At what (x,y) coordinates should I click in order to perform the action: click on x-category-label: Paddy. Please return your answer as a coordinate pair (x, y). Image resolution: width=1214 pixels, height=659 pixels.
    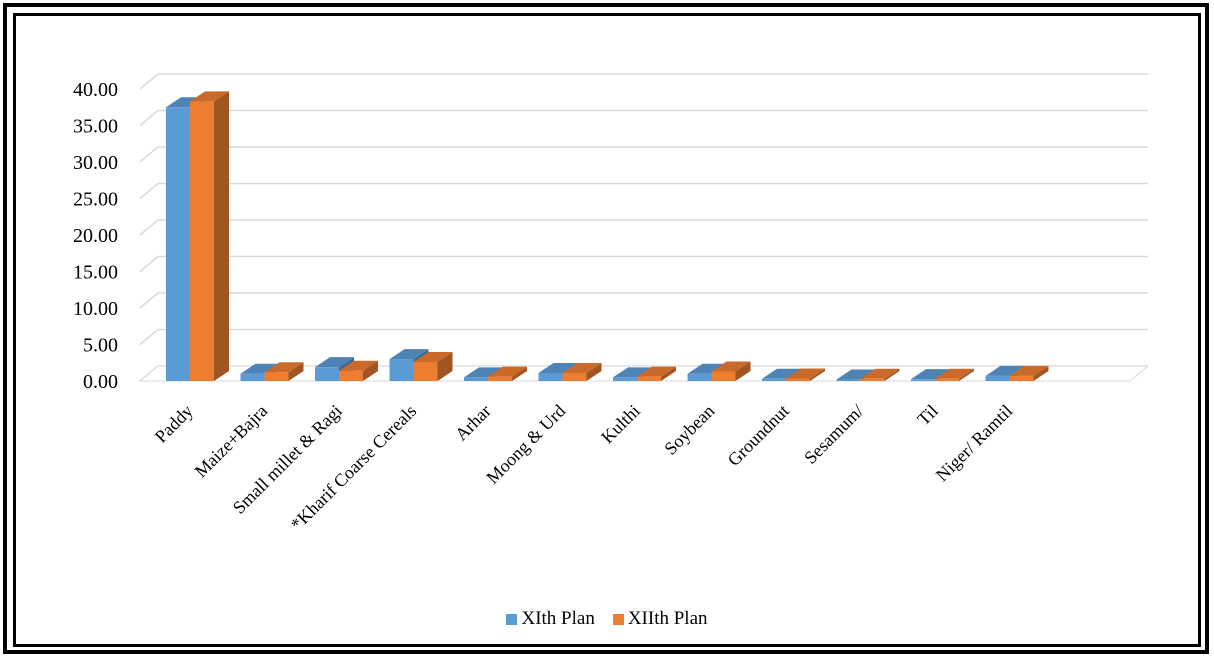
    Looking at the image, I should click on (174, 424).